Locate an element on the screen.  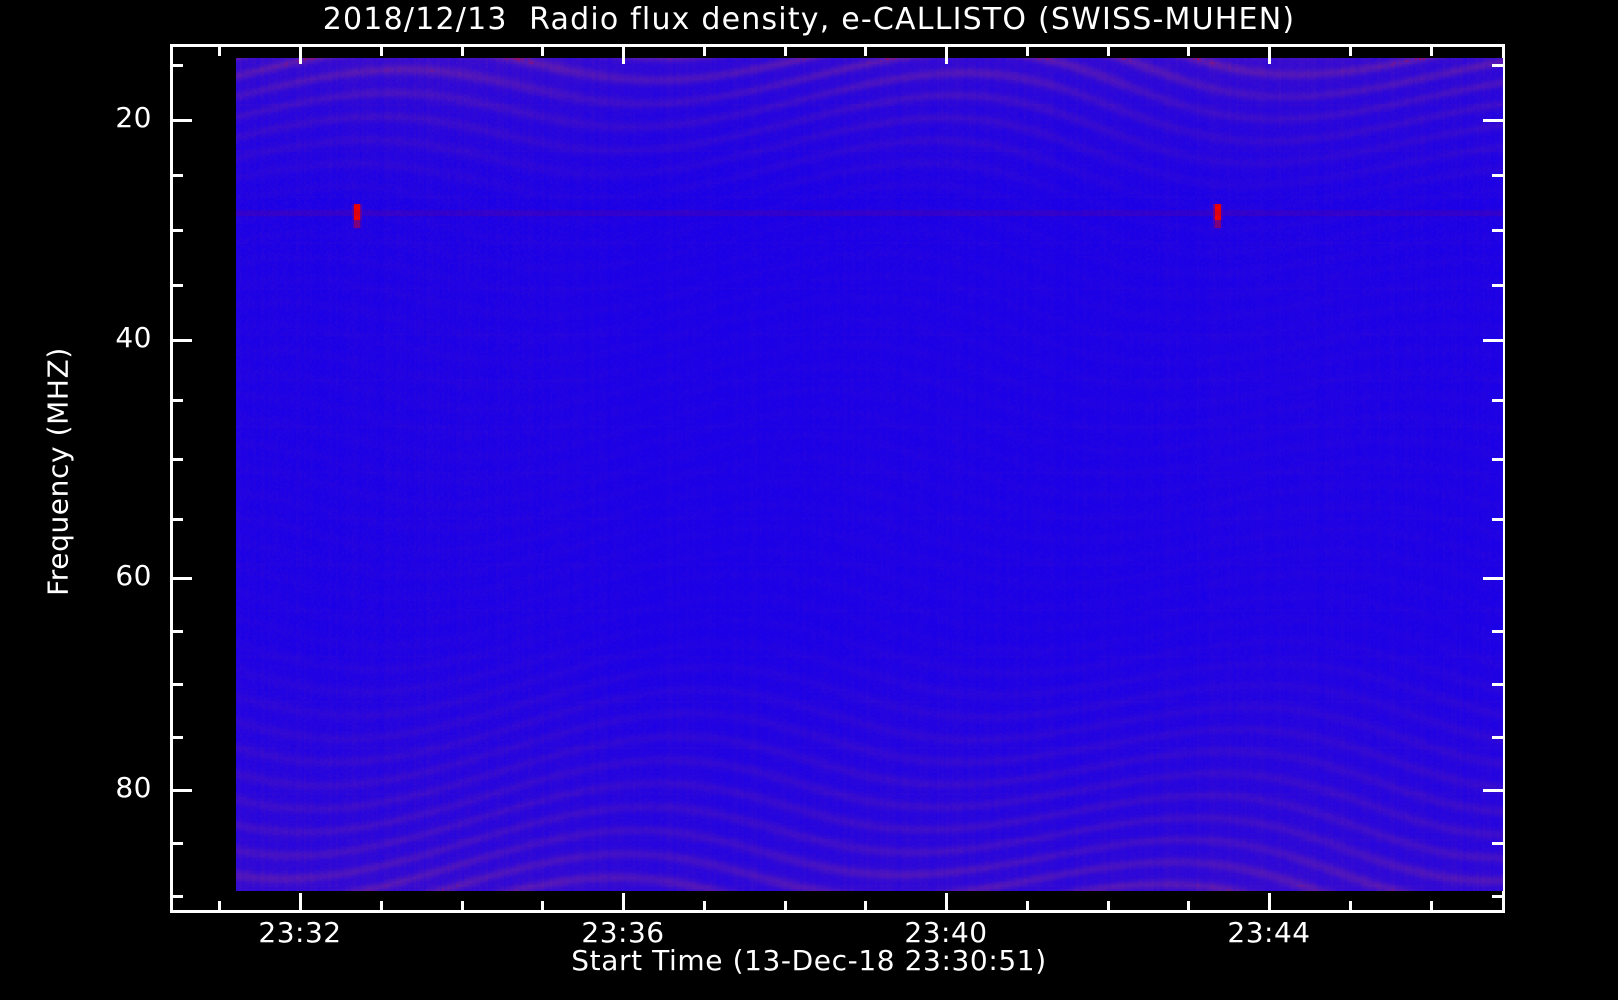
x-tick-label: 23:36 is located at coordinates (623, 932).